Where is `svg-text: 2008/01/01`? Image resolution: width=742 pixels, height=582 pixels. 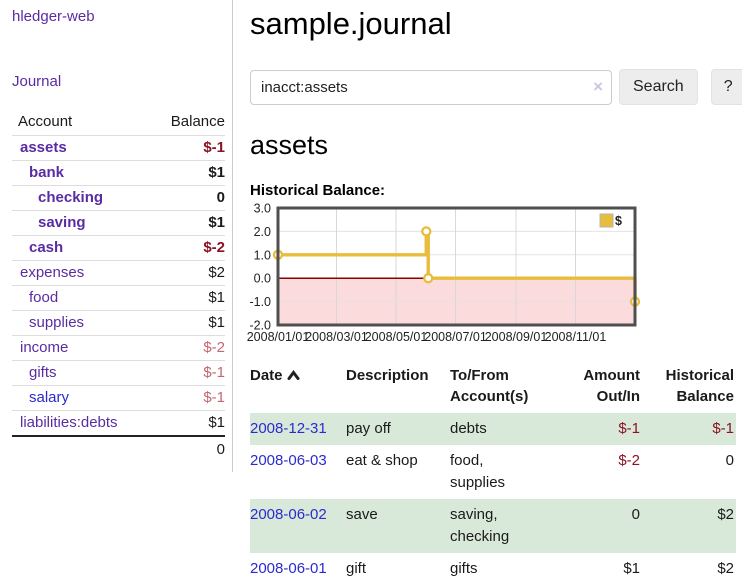 svg-text: 2008/01/01 is located at coordinates (278, 337).